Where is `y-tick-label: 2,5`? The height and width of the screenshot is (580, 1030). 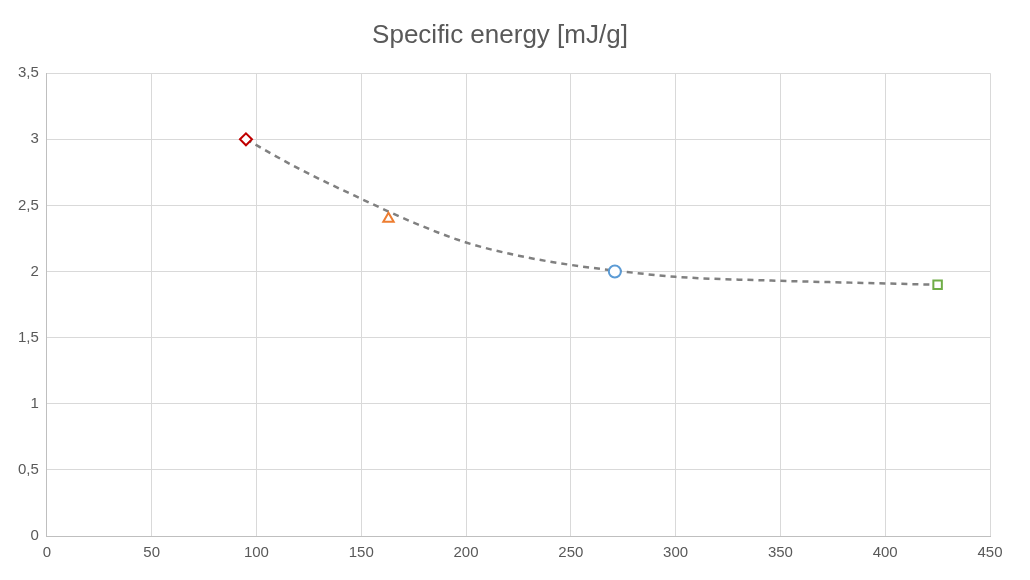
y-tick-label: 2,5 is located at coordinates (28, 204).